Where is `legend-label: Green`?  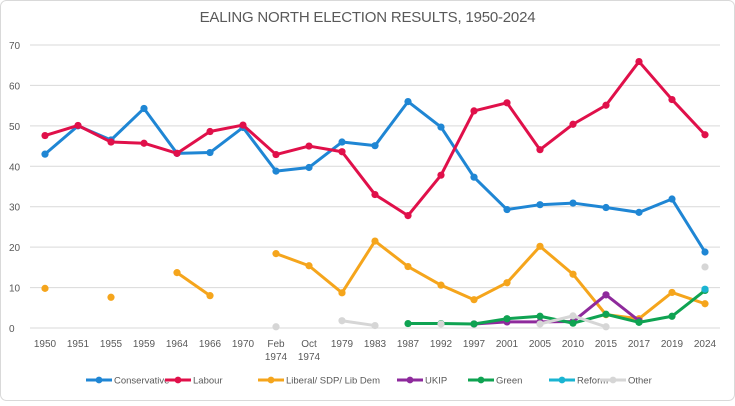 legend-label: Green is located at coordinates (509, 381).